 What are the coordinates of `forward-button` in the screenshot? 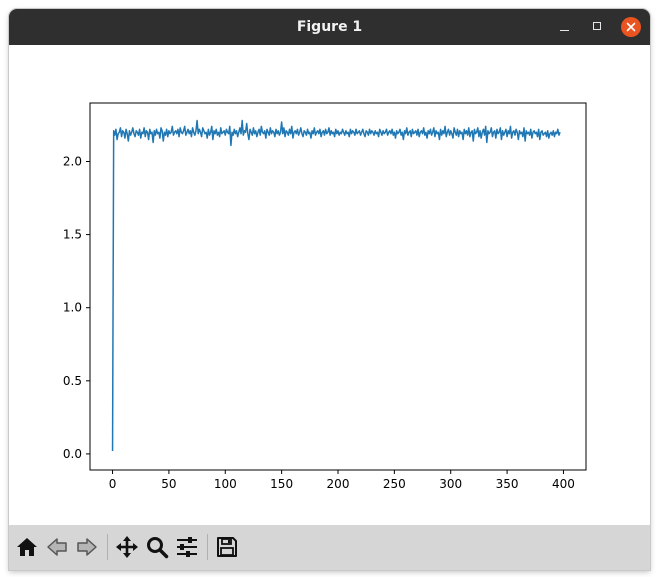 It's located at (87, 547).